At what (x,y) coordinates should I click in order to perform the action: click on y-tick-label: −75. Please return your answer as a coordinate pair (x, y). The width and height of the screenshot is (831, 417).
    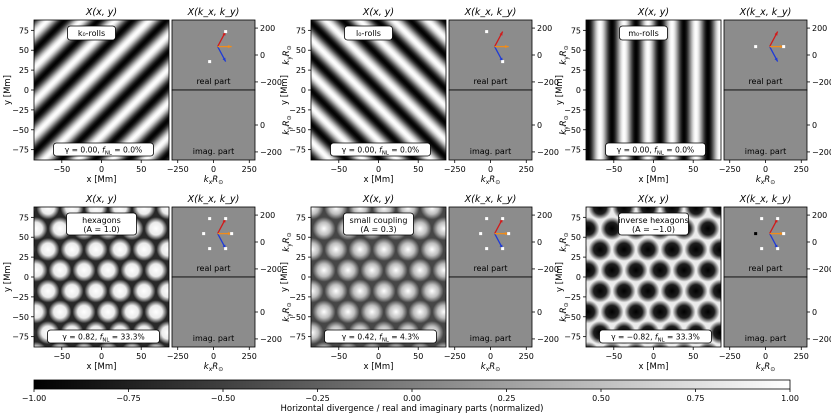
    Looking at the image, I should click on (20, 150).